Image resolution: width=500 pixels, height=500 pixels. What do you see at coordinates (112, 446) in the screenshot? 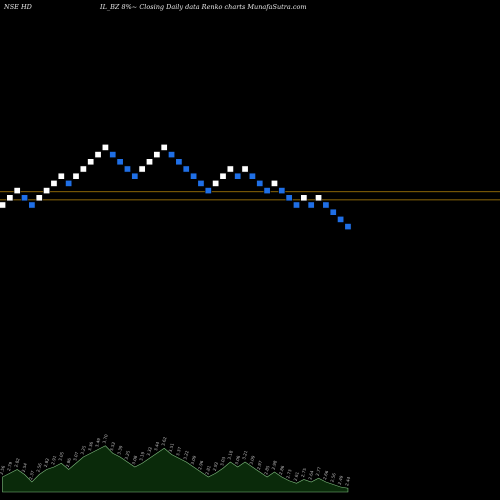
I see `volume-label: 3.52` at bounding box center [112, 446].